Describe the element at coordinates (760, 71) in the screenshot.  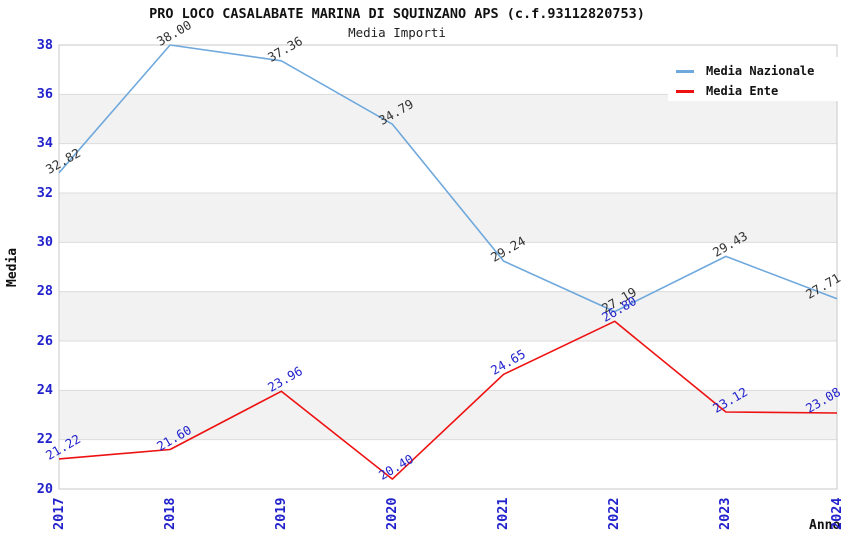
I see `legend-label: Media Nazionale` at that location.